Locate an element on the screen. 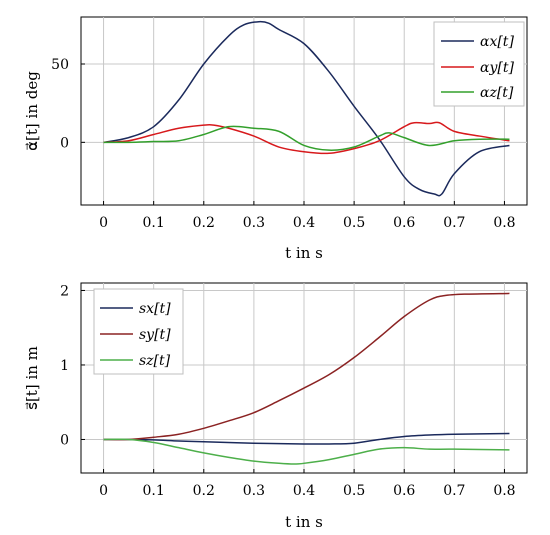  legend-label-s-z: sz[t] is located at coordinates (155, 361).